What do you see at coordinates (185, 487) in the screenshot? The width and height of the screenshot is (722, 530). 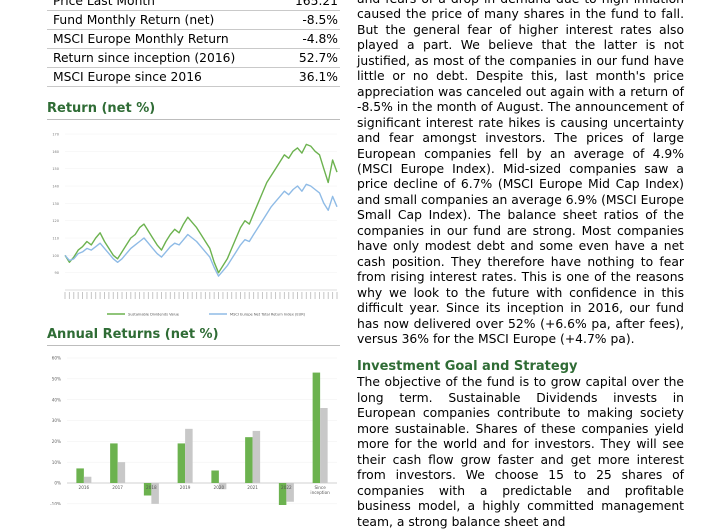 I see `x-tick-label: 2019` at bounding box center [185, 487].